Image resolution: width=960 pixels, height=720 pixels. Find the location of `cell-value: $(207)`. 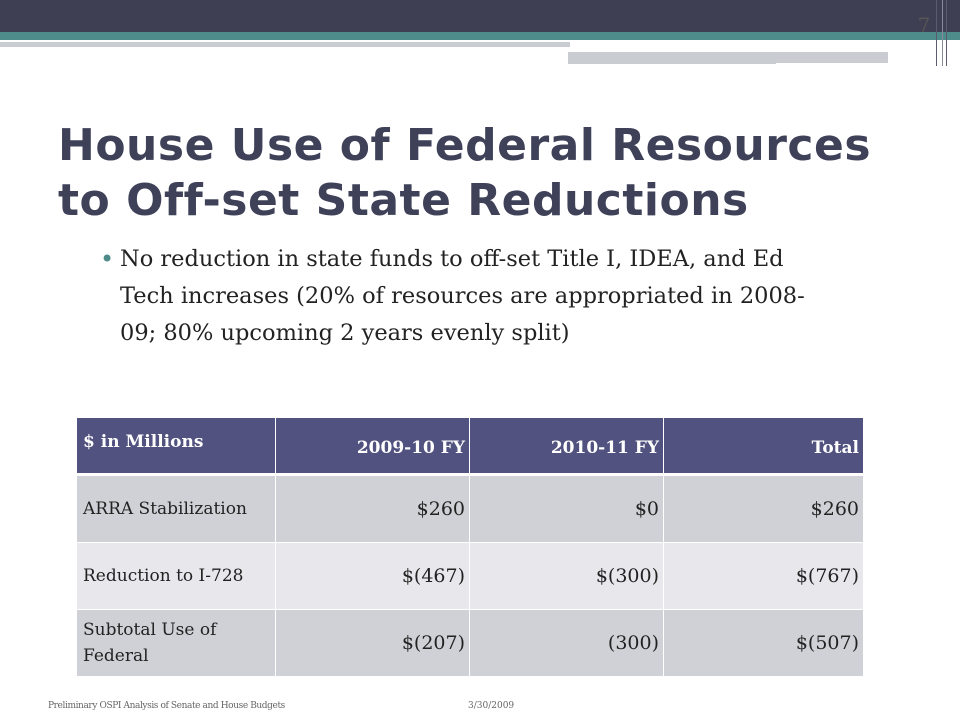

cell-value: $(207) is located at coordinates (373, 643).